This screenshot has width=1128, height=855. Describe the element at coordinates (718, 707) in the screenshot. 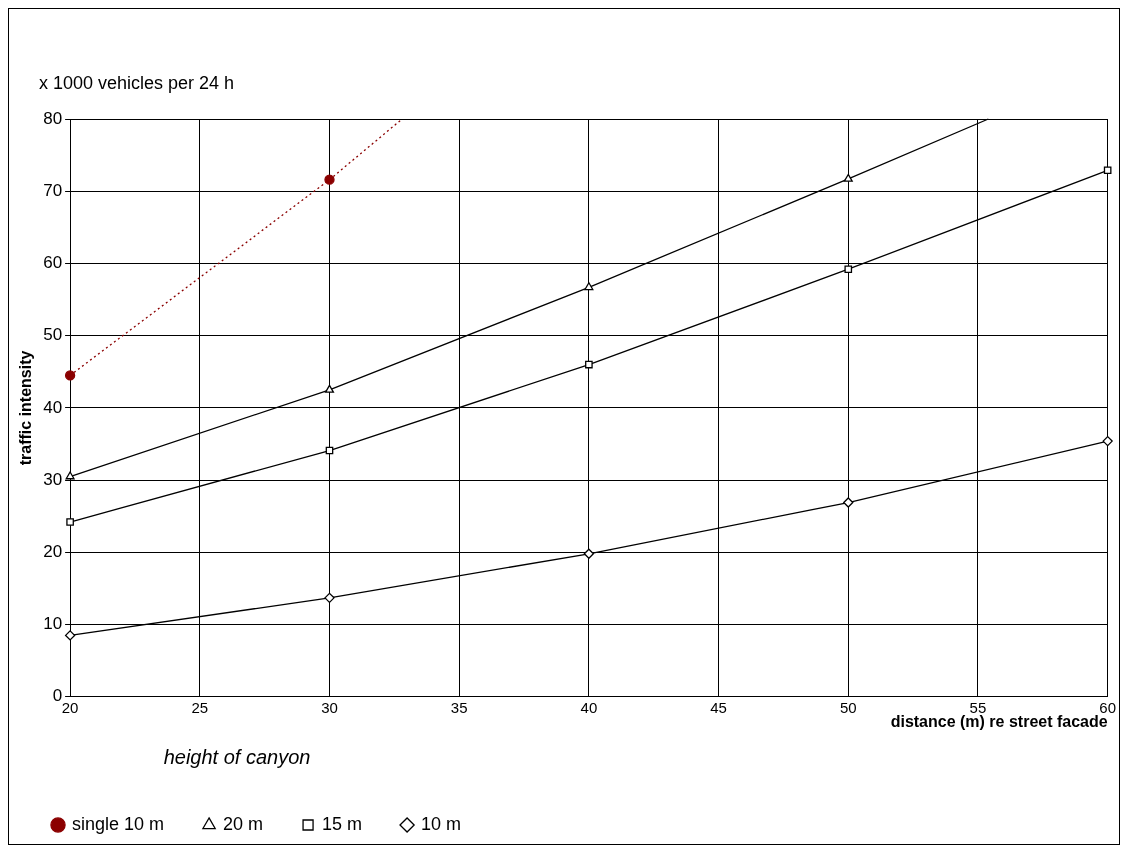

I see `x-tick-label: 45` at that location.